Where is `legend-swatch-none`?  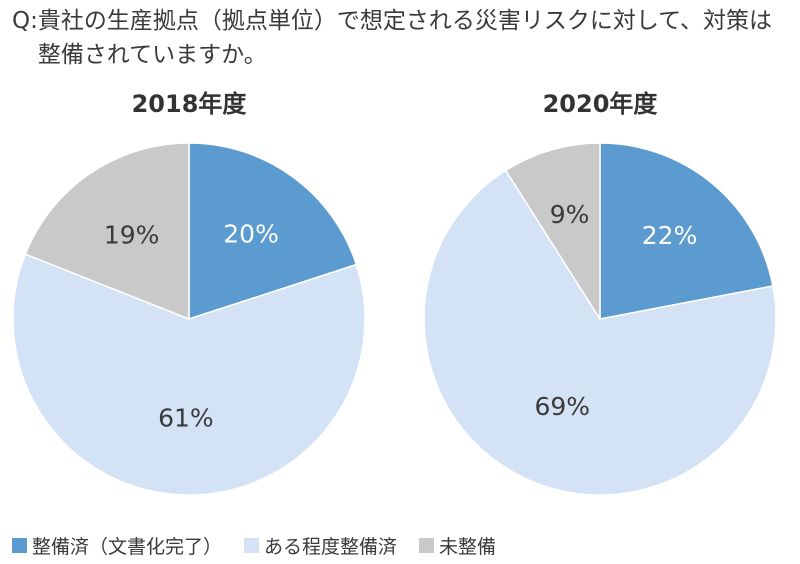 legend-swatch-none is located at coordinates (427, 545).